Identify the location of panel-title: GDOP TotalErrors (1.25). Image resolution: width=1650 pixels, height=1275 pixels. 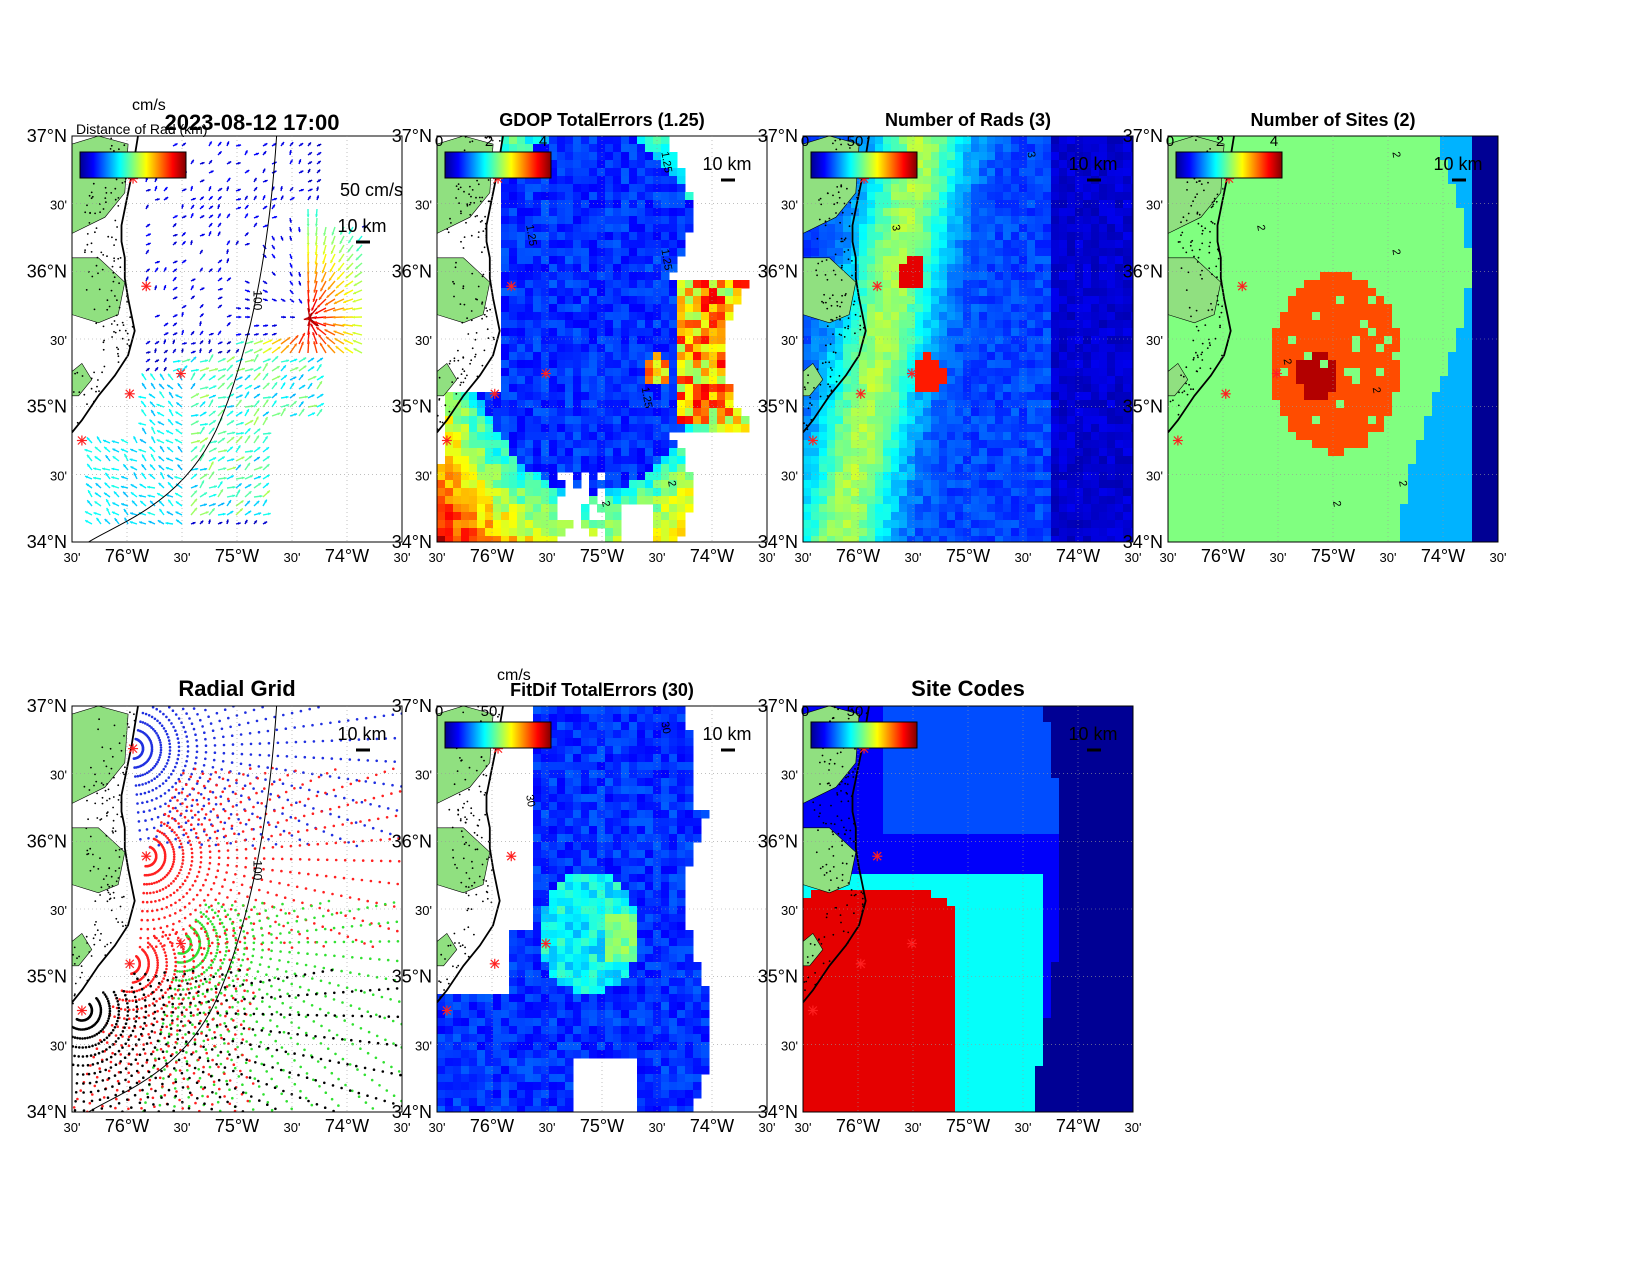
(601, 120).